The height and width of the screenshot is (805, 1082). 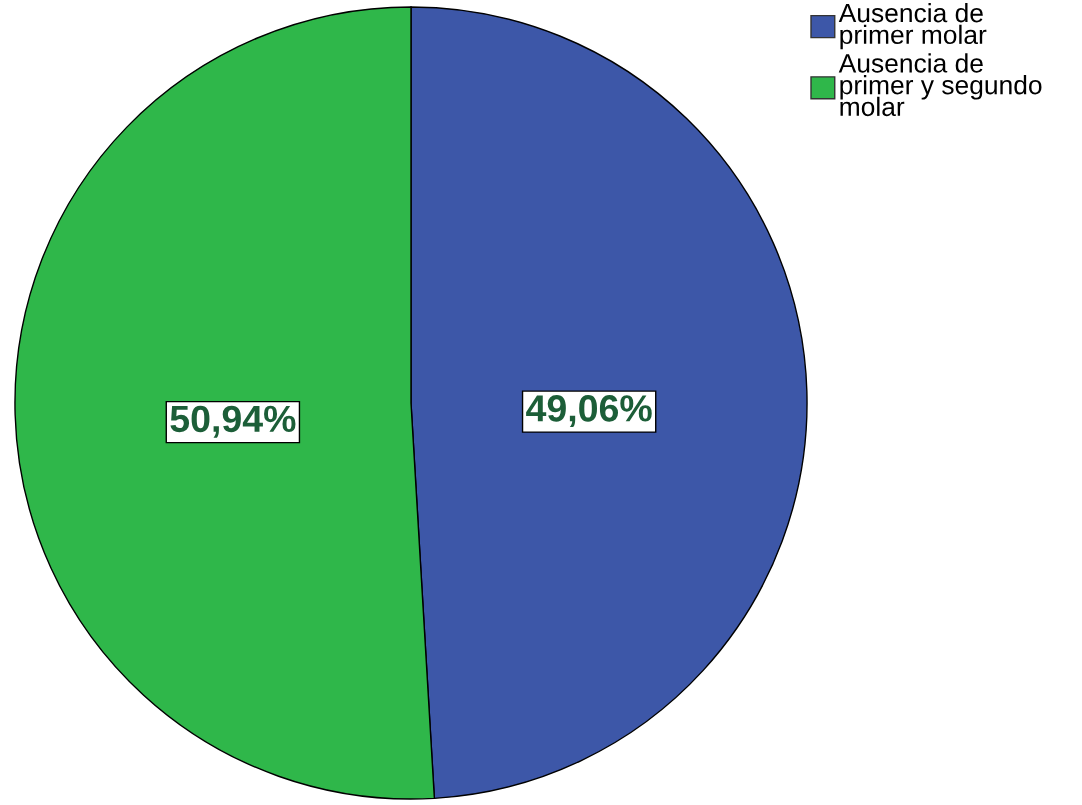 I want to click on data-label: 49,06%, so click(x=589, y=411).